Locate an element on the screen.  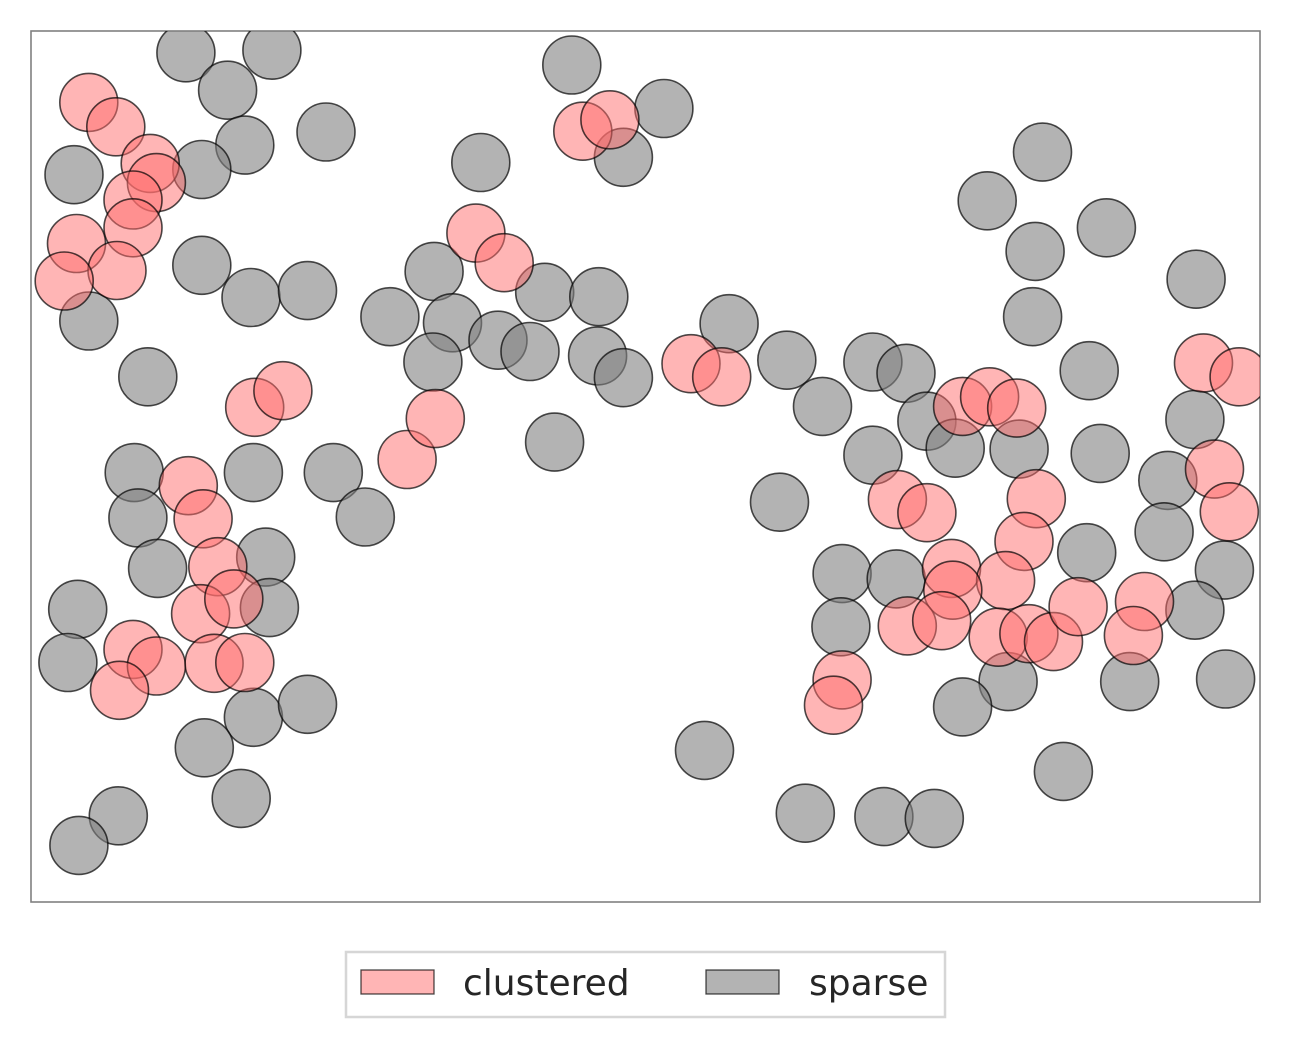
legend: clustered sparse is located at coordinates (645, 984).